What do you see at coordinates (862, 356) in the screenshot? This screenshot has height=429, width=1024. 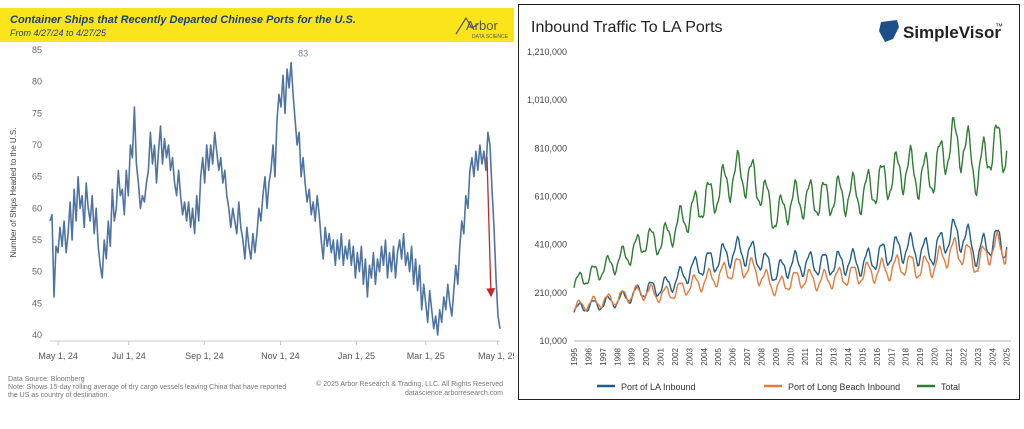 I see `x-tick-label: 2015` at bounding box center [862, 356].